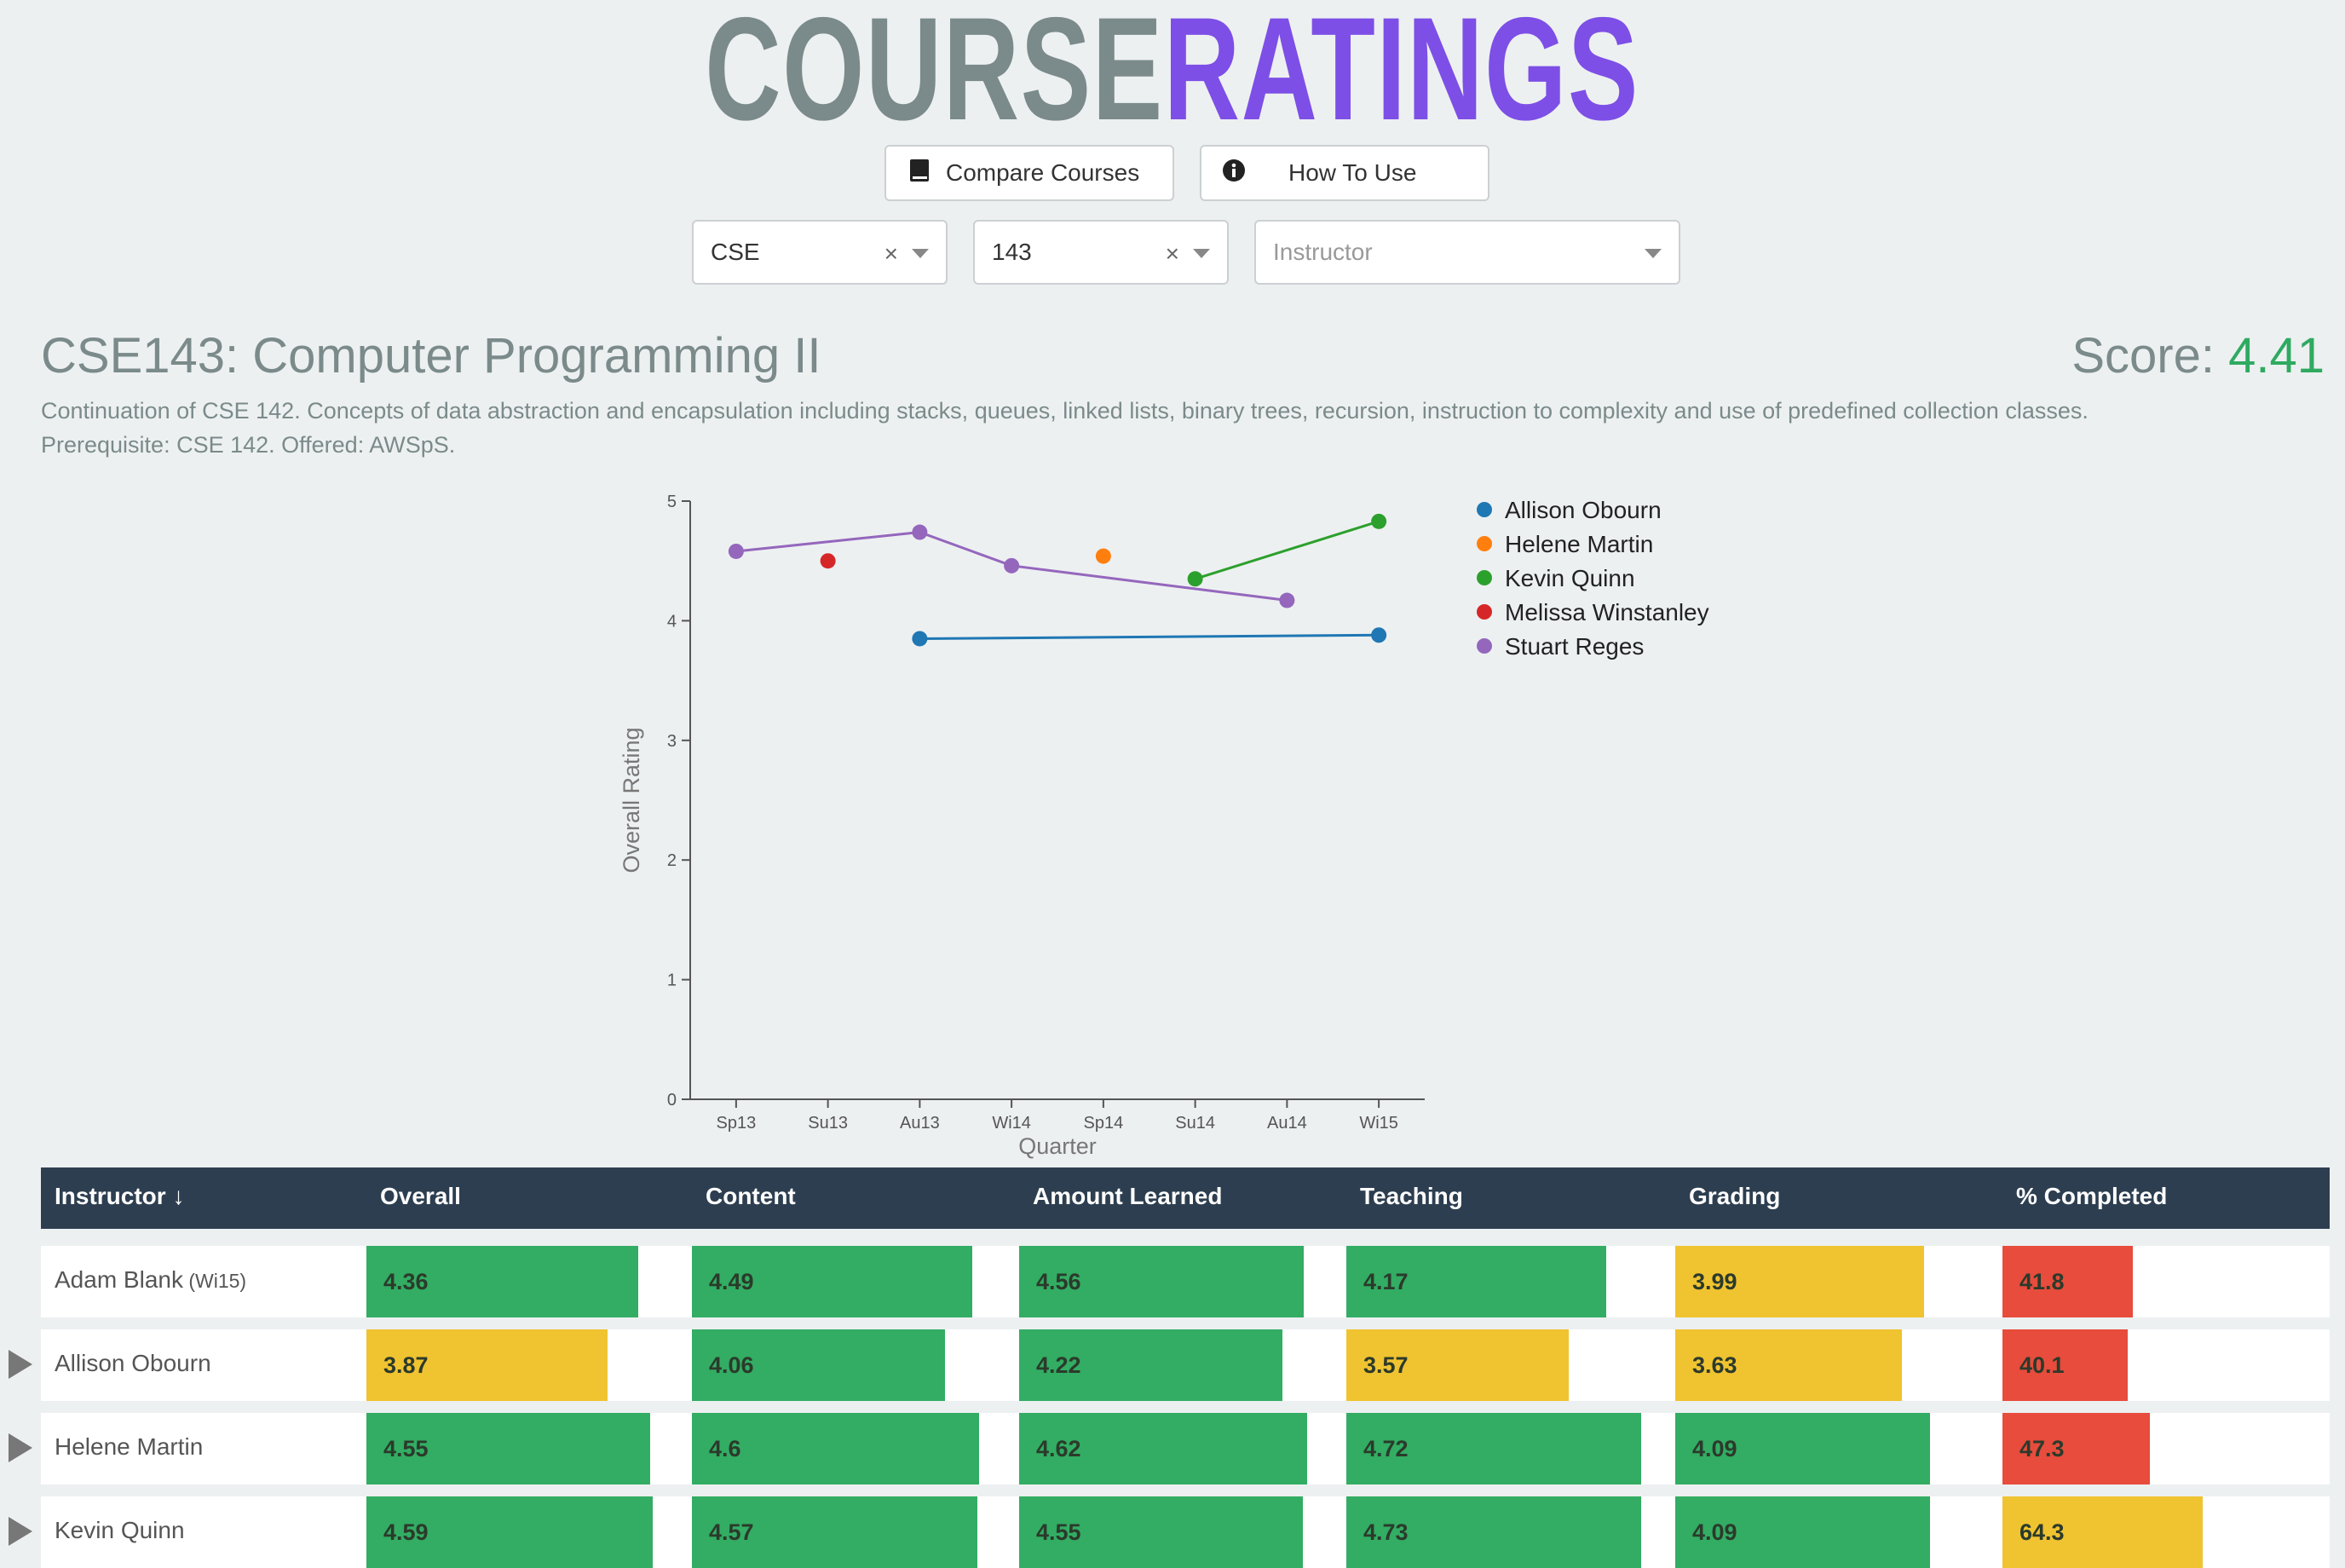 This screenshot has width=2345, height=1568. Describe the element at coordinates (487, 1365) in the screenshot. I see `rating-bar: 3.87` at that location.